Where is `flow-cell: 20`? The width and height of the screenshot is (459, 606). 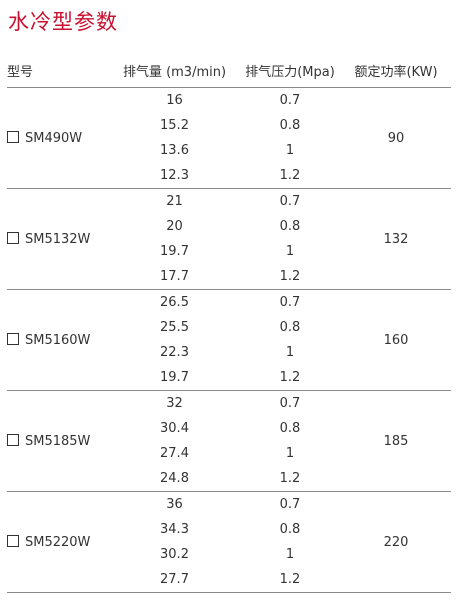 flow-cell: 20 is located at coordinates (174, 226).